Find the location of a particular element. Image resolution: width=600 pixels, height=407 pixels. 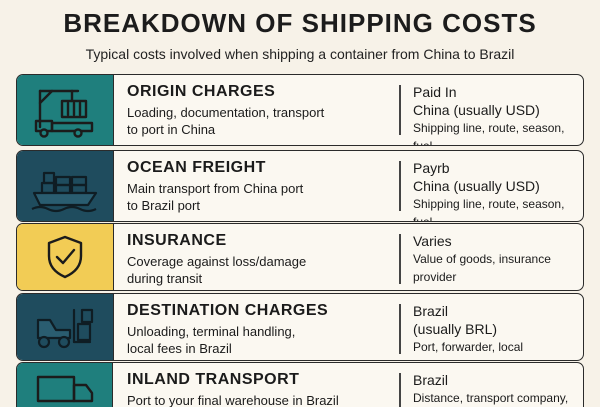

row-heading: ORIGIN CHARGES is located at coordinates (201, 91).